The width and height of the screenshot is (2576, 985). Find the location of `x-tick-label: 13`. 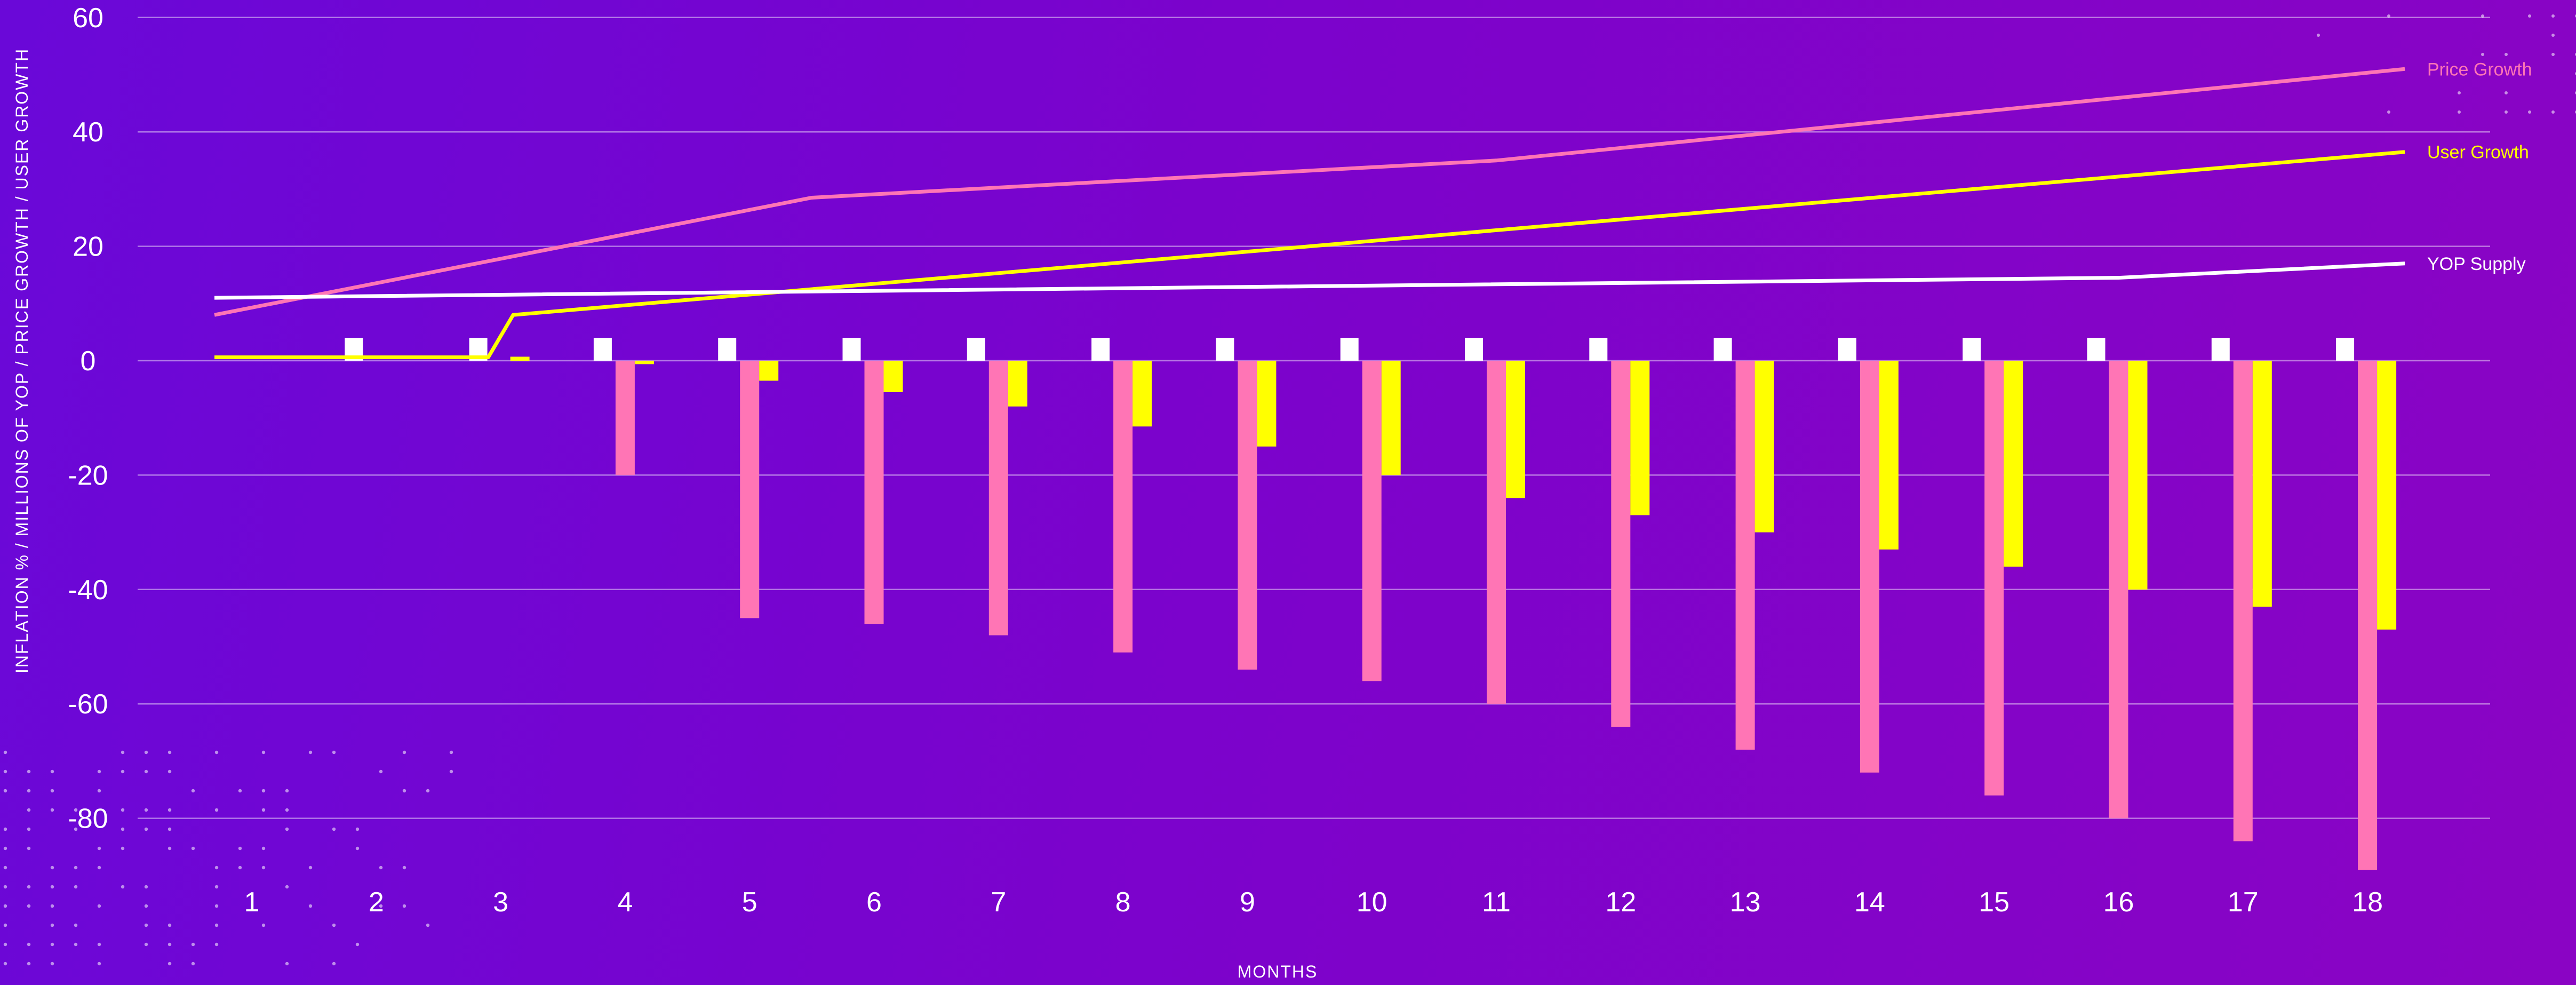

x-tick-label: 13 is located at coordinates (1745, 902).